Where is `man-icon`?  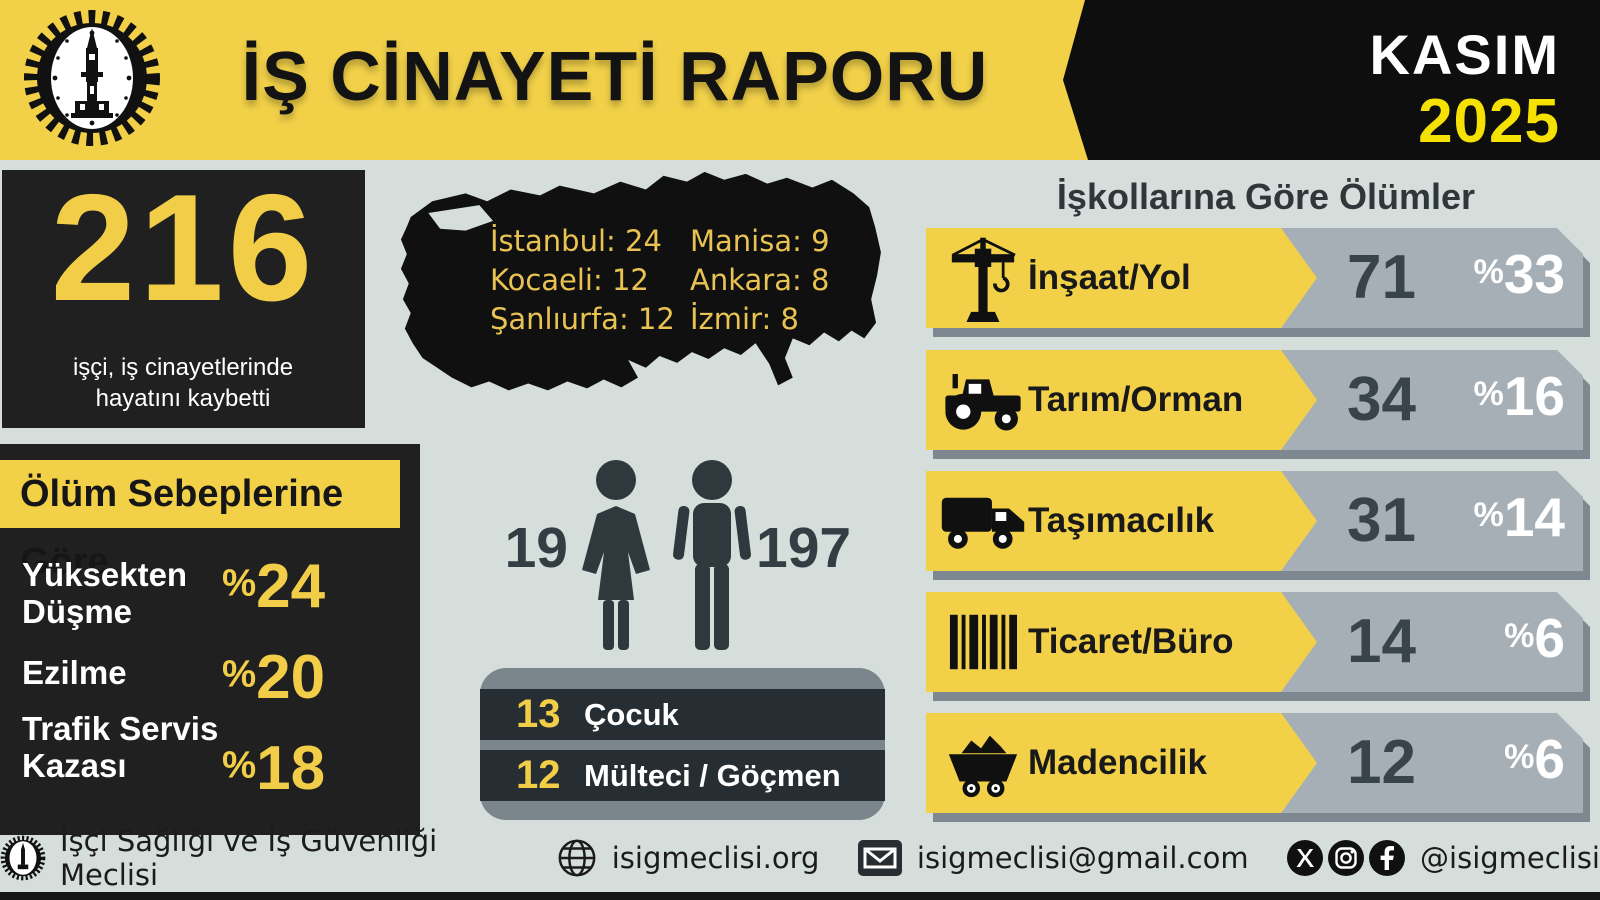
man-icon is located at coordinates (712, 558).